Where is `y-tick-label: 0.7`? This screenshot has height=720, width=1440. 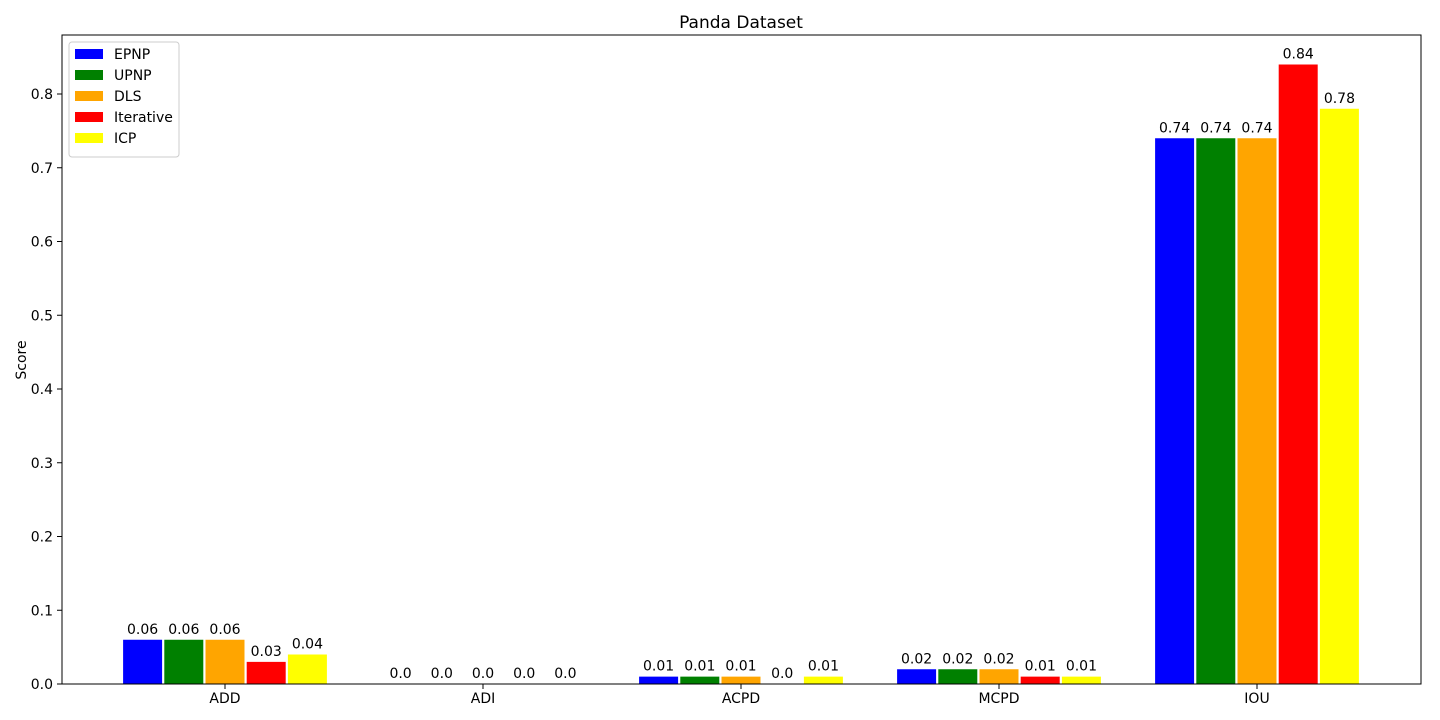
y-tick-label: 0.7 is located at coordinates (42, 169).